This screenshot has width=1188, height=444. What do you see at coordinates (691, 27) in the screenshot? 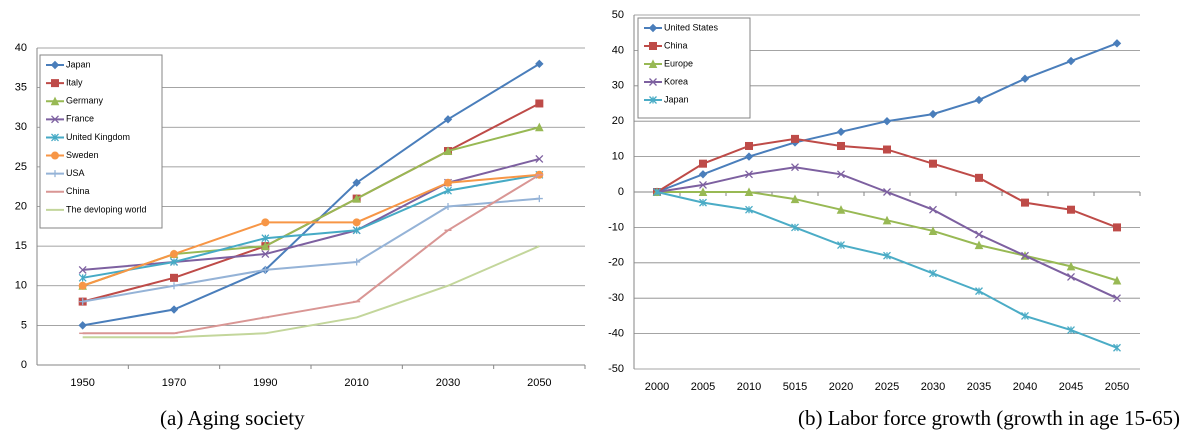
I see `legend-label: United States` at bounding box center [691, 27].